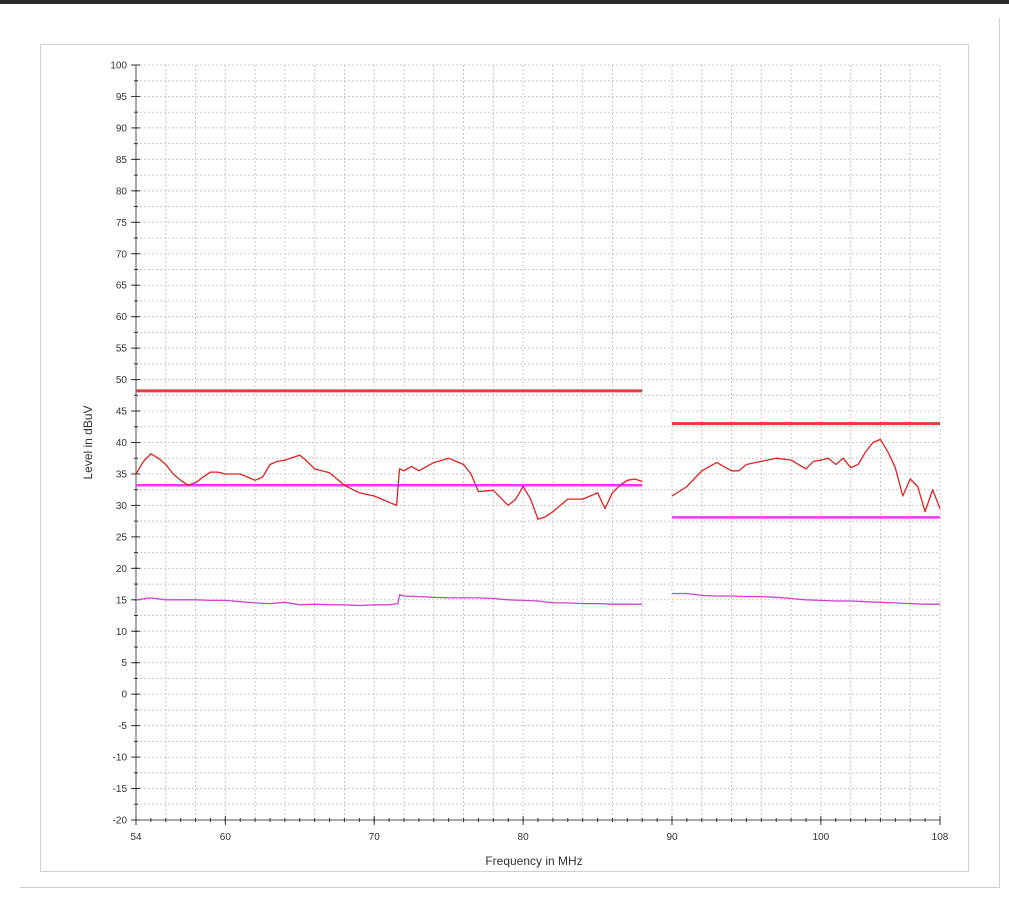  What do you see at coordinates (122, 380) in the screenshot?
I see `y-tick-label: 50` at bounding box center [122, 380].